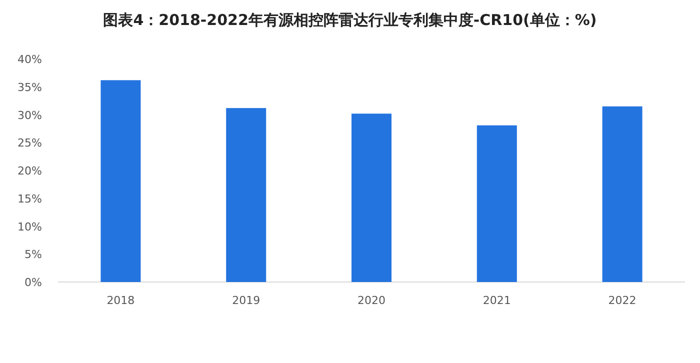 The height and width of the screenshot is (363, 700). Describe the element at coordinates (30, 199) in the screenshot. I see `y-tick-label: 15%` at that location.